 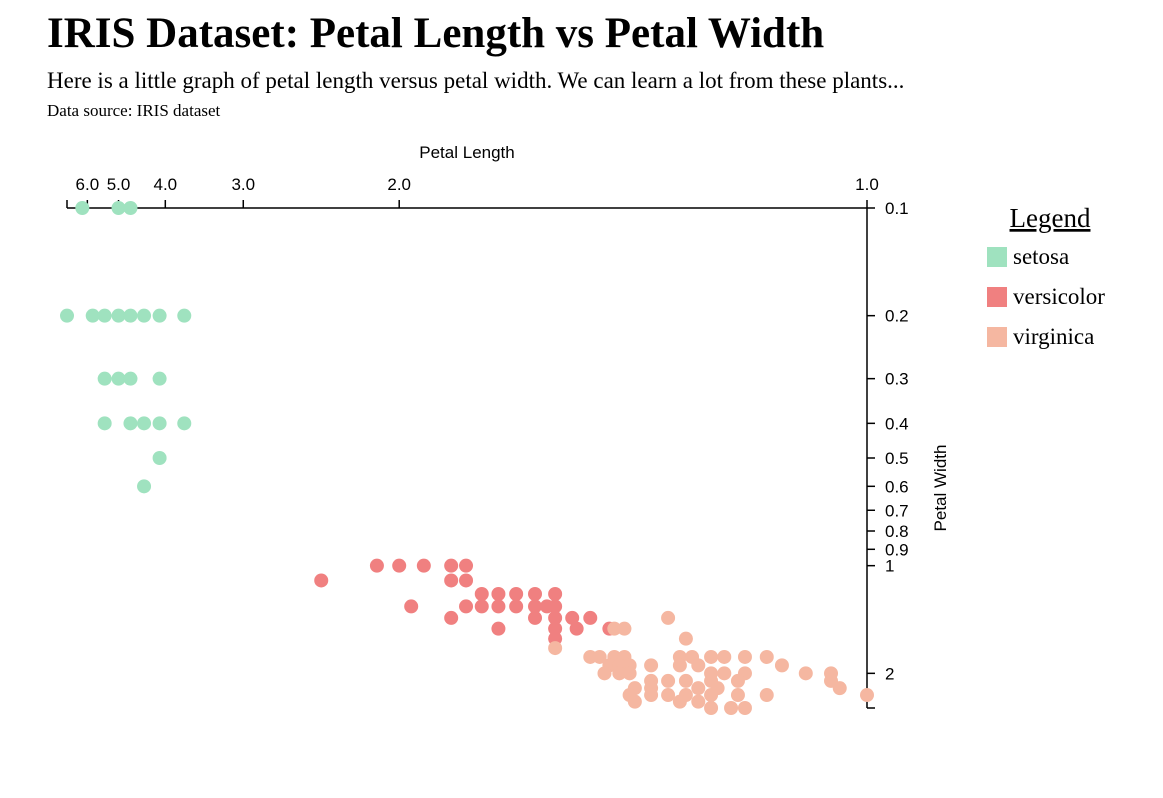 I want to click on y-axis-label: Petal Width, so click(x=940, y=488).